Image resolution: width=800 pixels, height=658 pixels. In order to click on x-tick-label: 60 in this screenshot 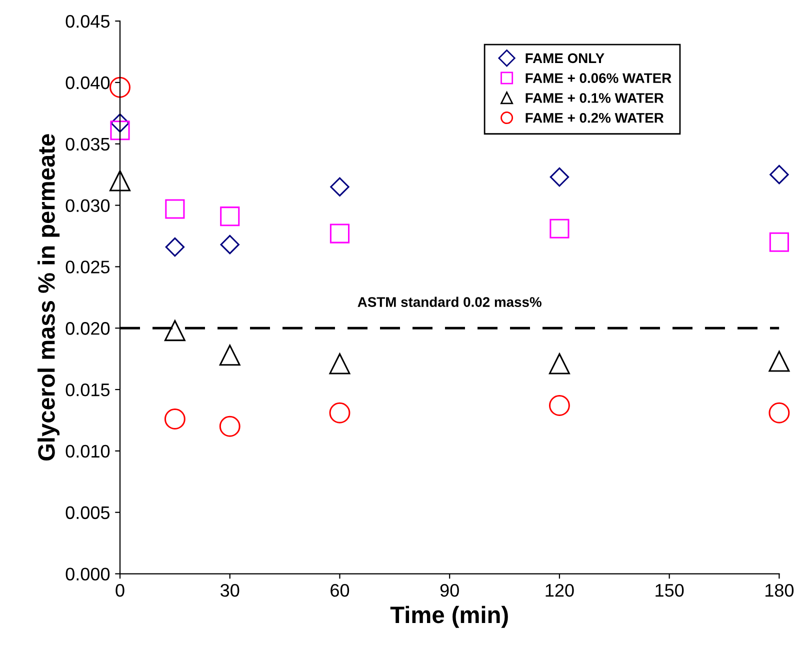, I will do `click(340, 590)`.